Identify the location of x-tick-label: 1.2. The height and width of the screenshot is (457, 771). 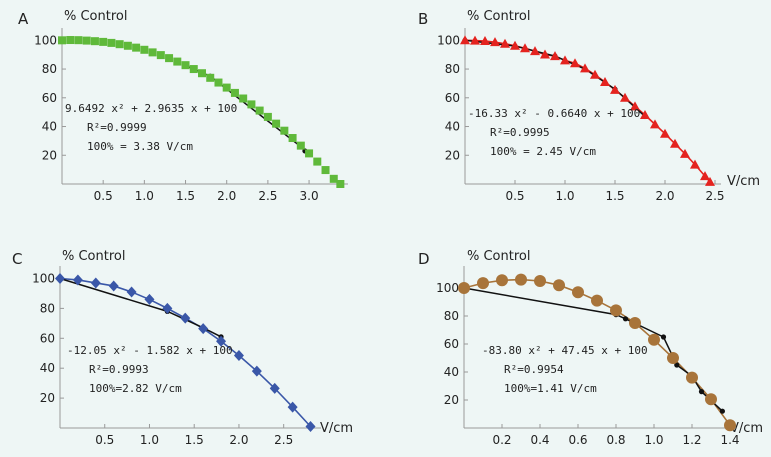
(691, 440).